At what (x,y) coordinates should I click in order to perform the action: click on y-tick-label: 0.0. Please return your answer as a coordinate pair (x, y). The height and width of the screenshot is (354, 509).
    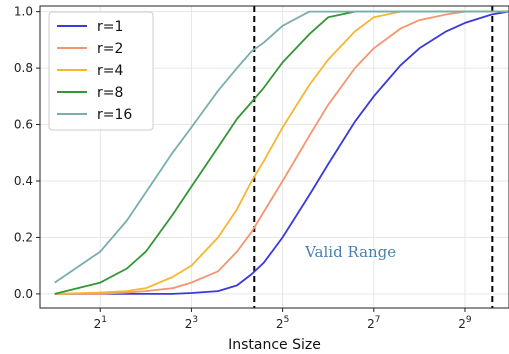
    Looking at the image, I should click on (23, 294).